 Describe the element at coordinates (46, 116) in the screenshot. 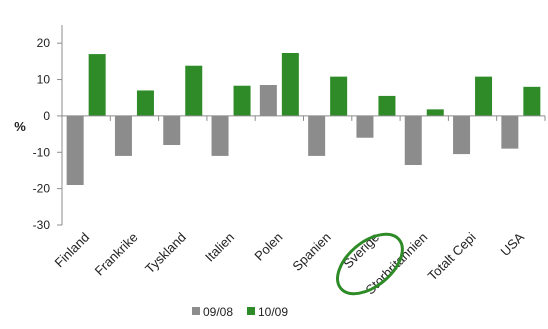

I see `y-tick-label: 0` at that location.